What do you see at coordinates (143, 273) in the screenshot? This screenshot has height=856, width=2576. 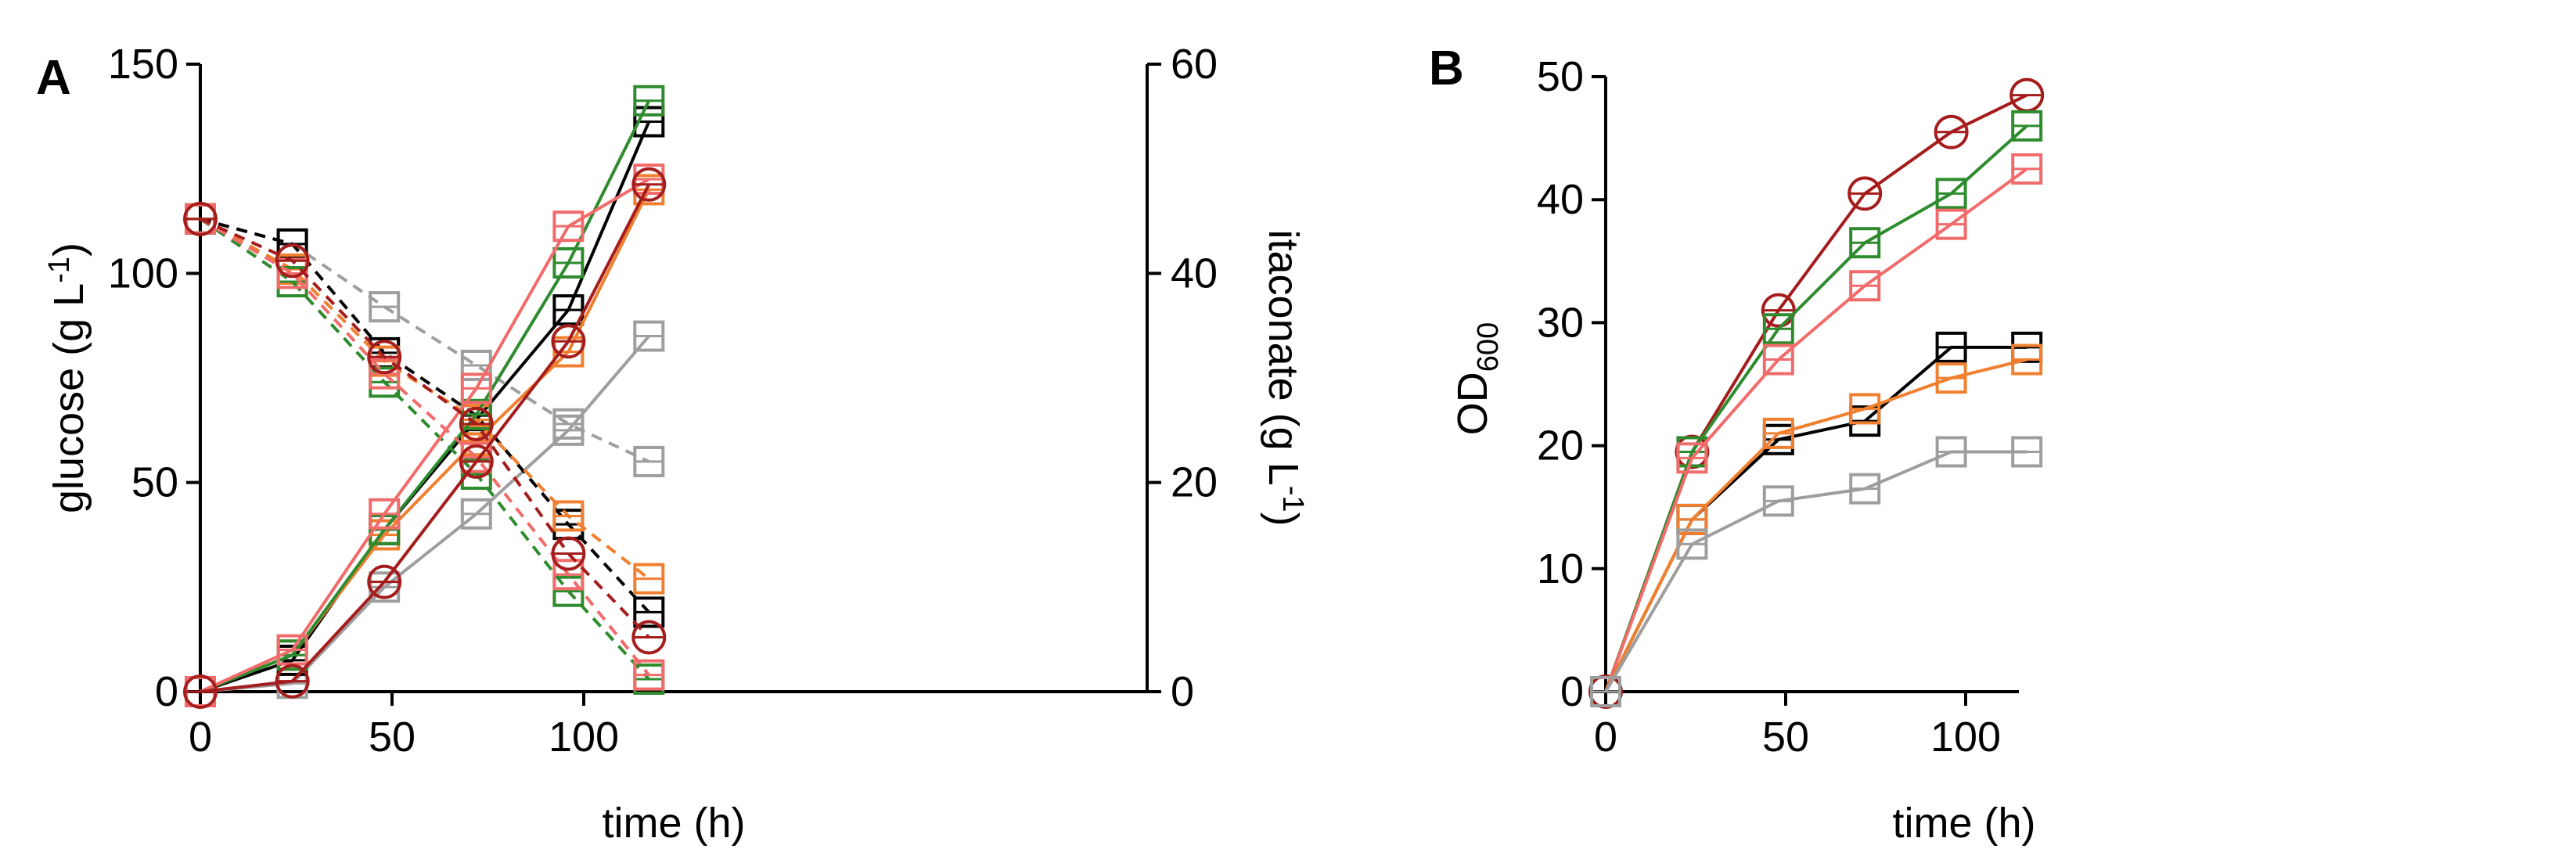 I see `panel-a-y-left-tick-label: 100` at bounding box center [143, 273].